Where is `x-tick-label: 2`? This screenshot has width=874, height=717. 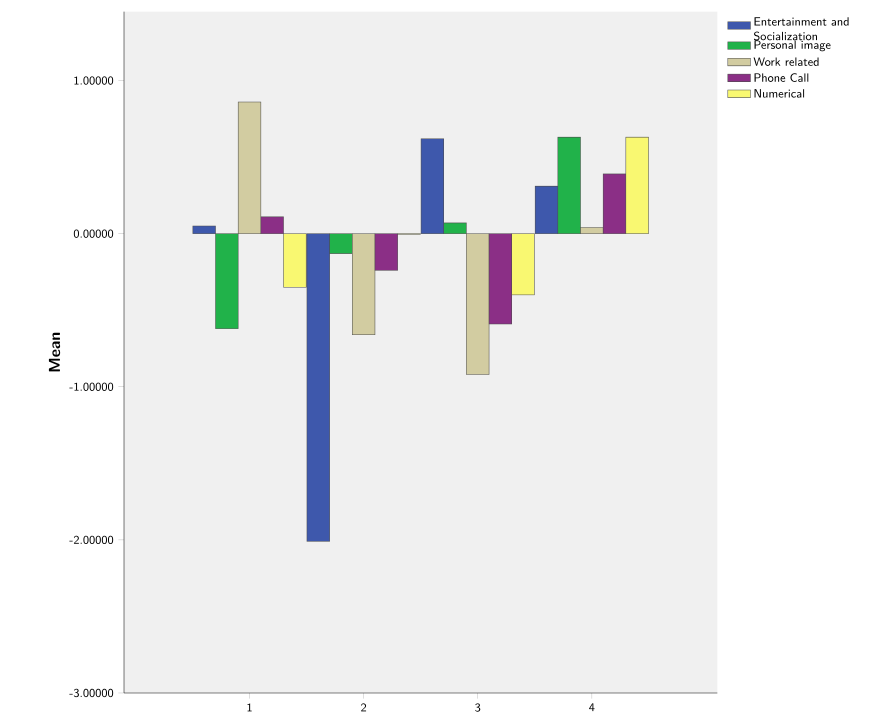 x-tick-label: 2 is located at coordinates (363, 707).